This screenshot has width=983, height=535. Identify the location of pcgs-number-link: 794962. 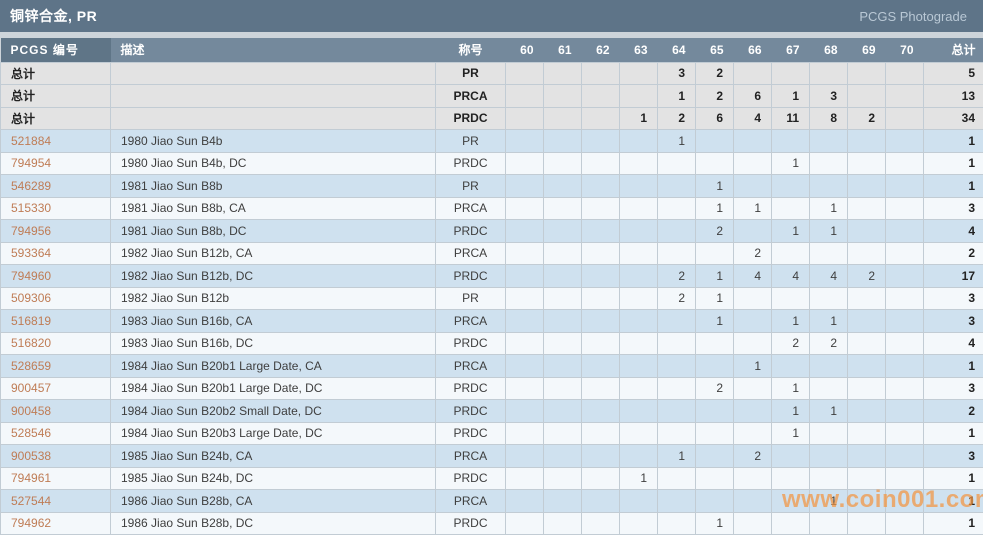
(55, 523).